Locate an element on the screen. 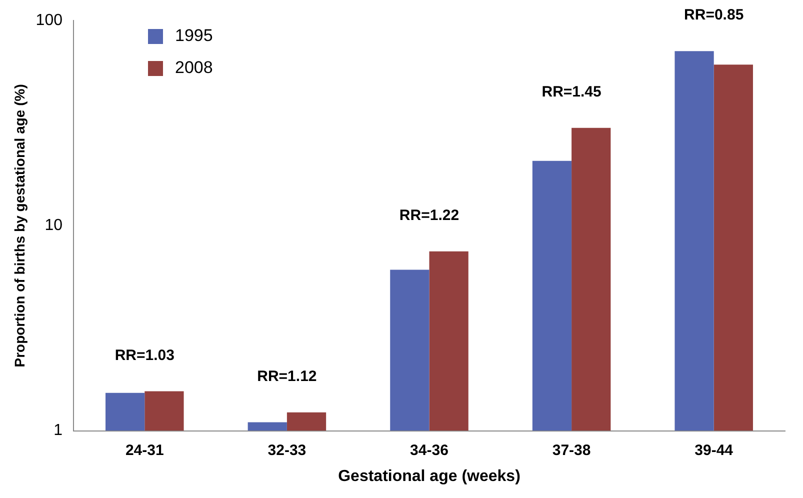 This screenshot has width=803, height=498. annotation: RR=1.03 is located at coordinates (144, 355).